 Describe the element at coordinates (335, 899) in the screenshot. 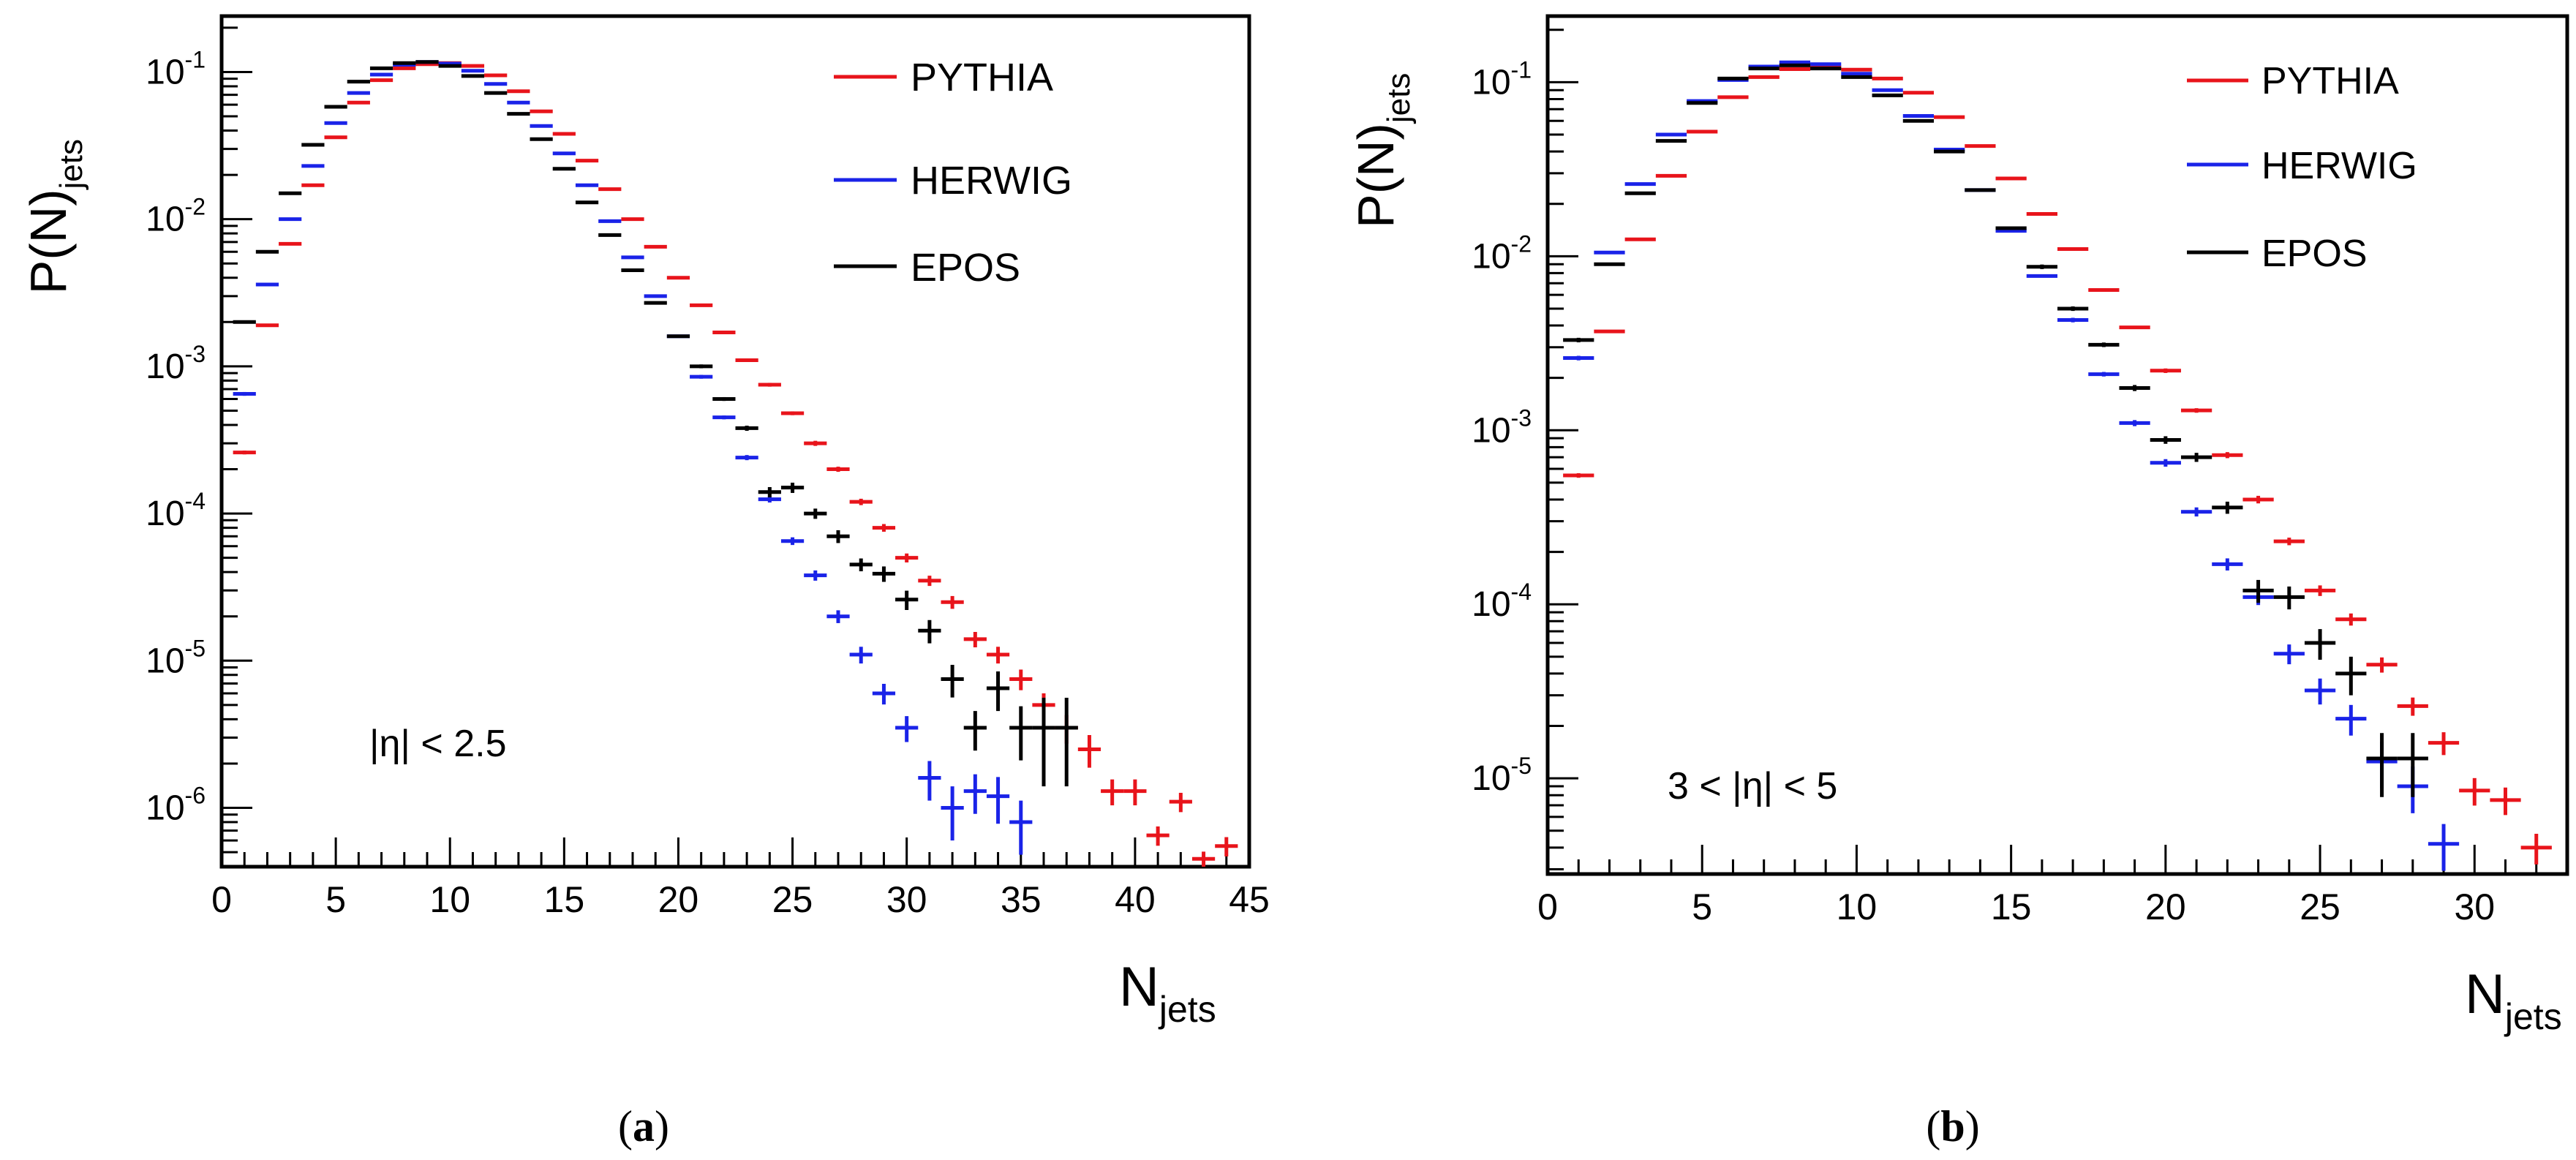

I see `x-tick-label: 5` at that location.